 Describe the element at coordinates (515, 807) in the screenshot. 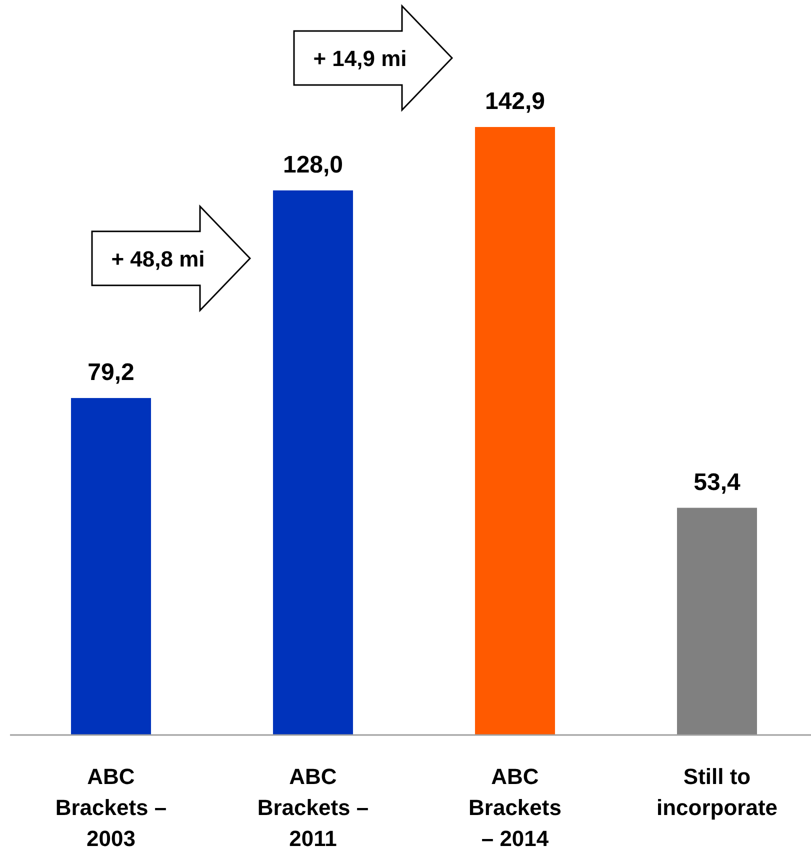

I see `x-tick-label: ABC Brackets – 2014` at that location.